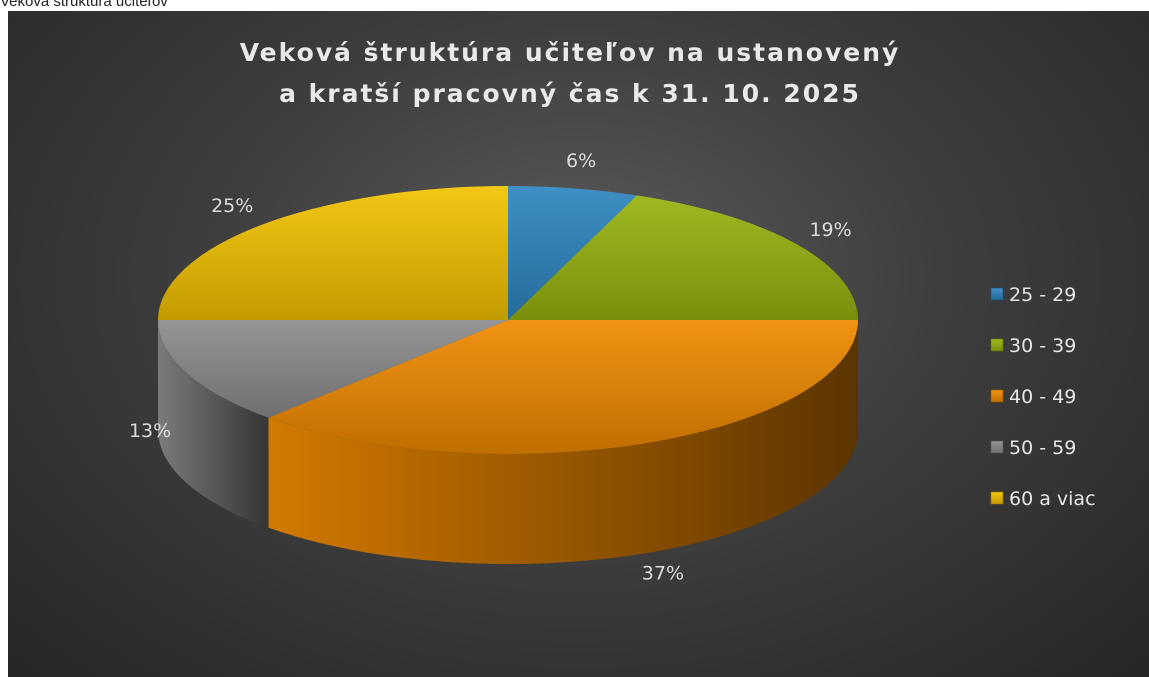 The image size is (1149, 677). What do you see at coordinates (1042, 346) in the screenshot?
I see `legend-label-1: 30 - 39` at bounding box center [1042, 346].